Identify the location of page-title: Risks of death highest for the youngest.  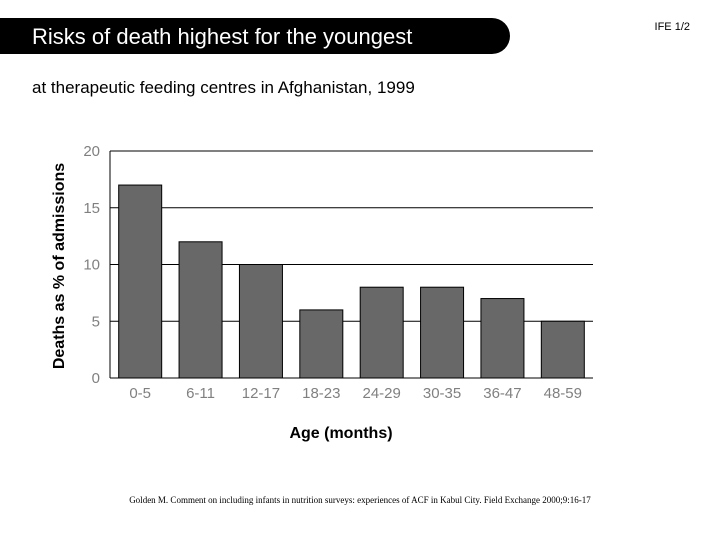
(222, 36).